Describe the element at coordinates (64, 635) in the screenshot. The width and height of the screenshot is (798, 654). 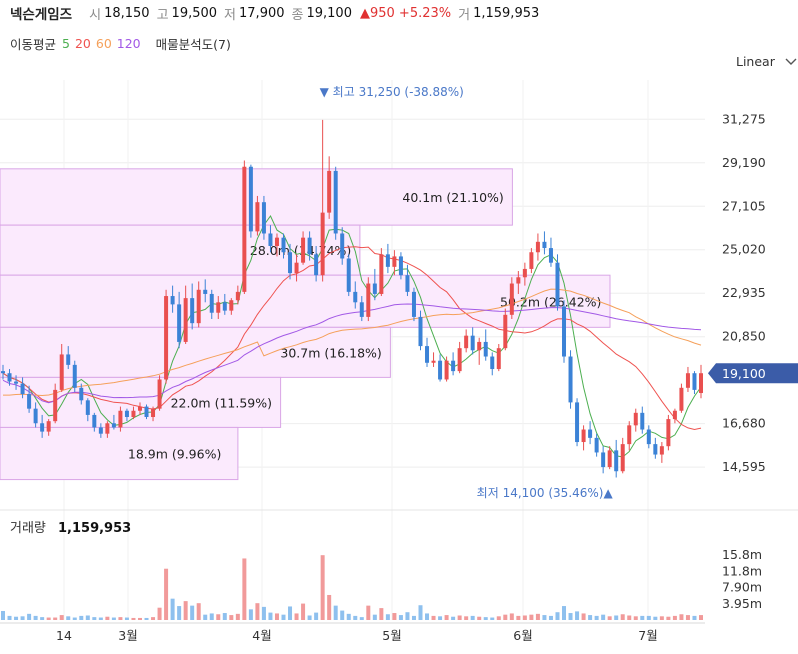
I see `time-tick-label: 14` at that location.